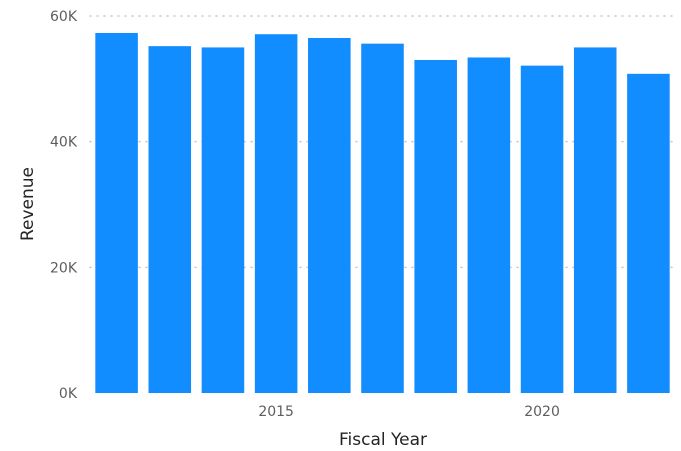  I want to click on bar-2012, so click(116, 212).